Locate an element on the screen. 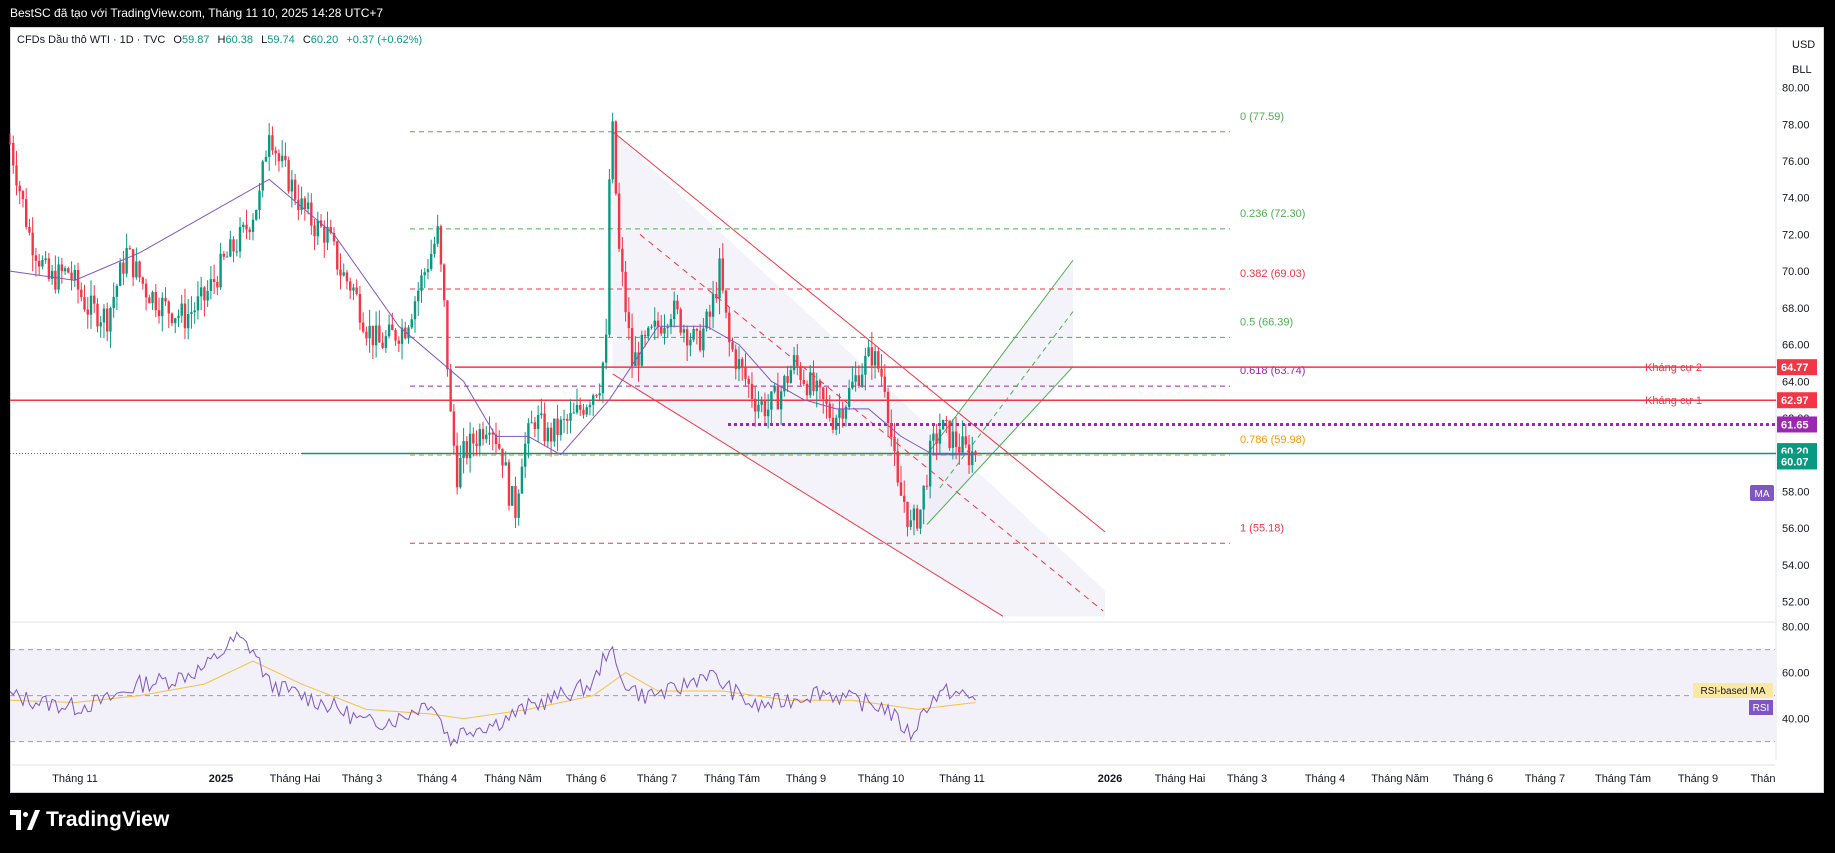  fib-level-label: 0 (77.59) is located at coordinates (1262, 117).